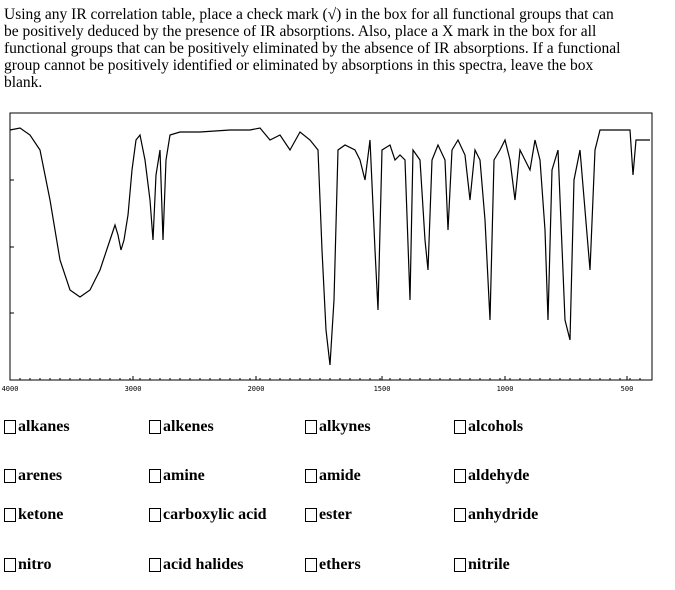 This screenshot has height=590, width=675. Describe the element at coordinates (203, 564) in the screenshot. I see `option-label: acid halides` at that location.